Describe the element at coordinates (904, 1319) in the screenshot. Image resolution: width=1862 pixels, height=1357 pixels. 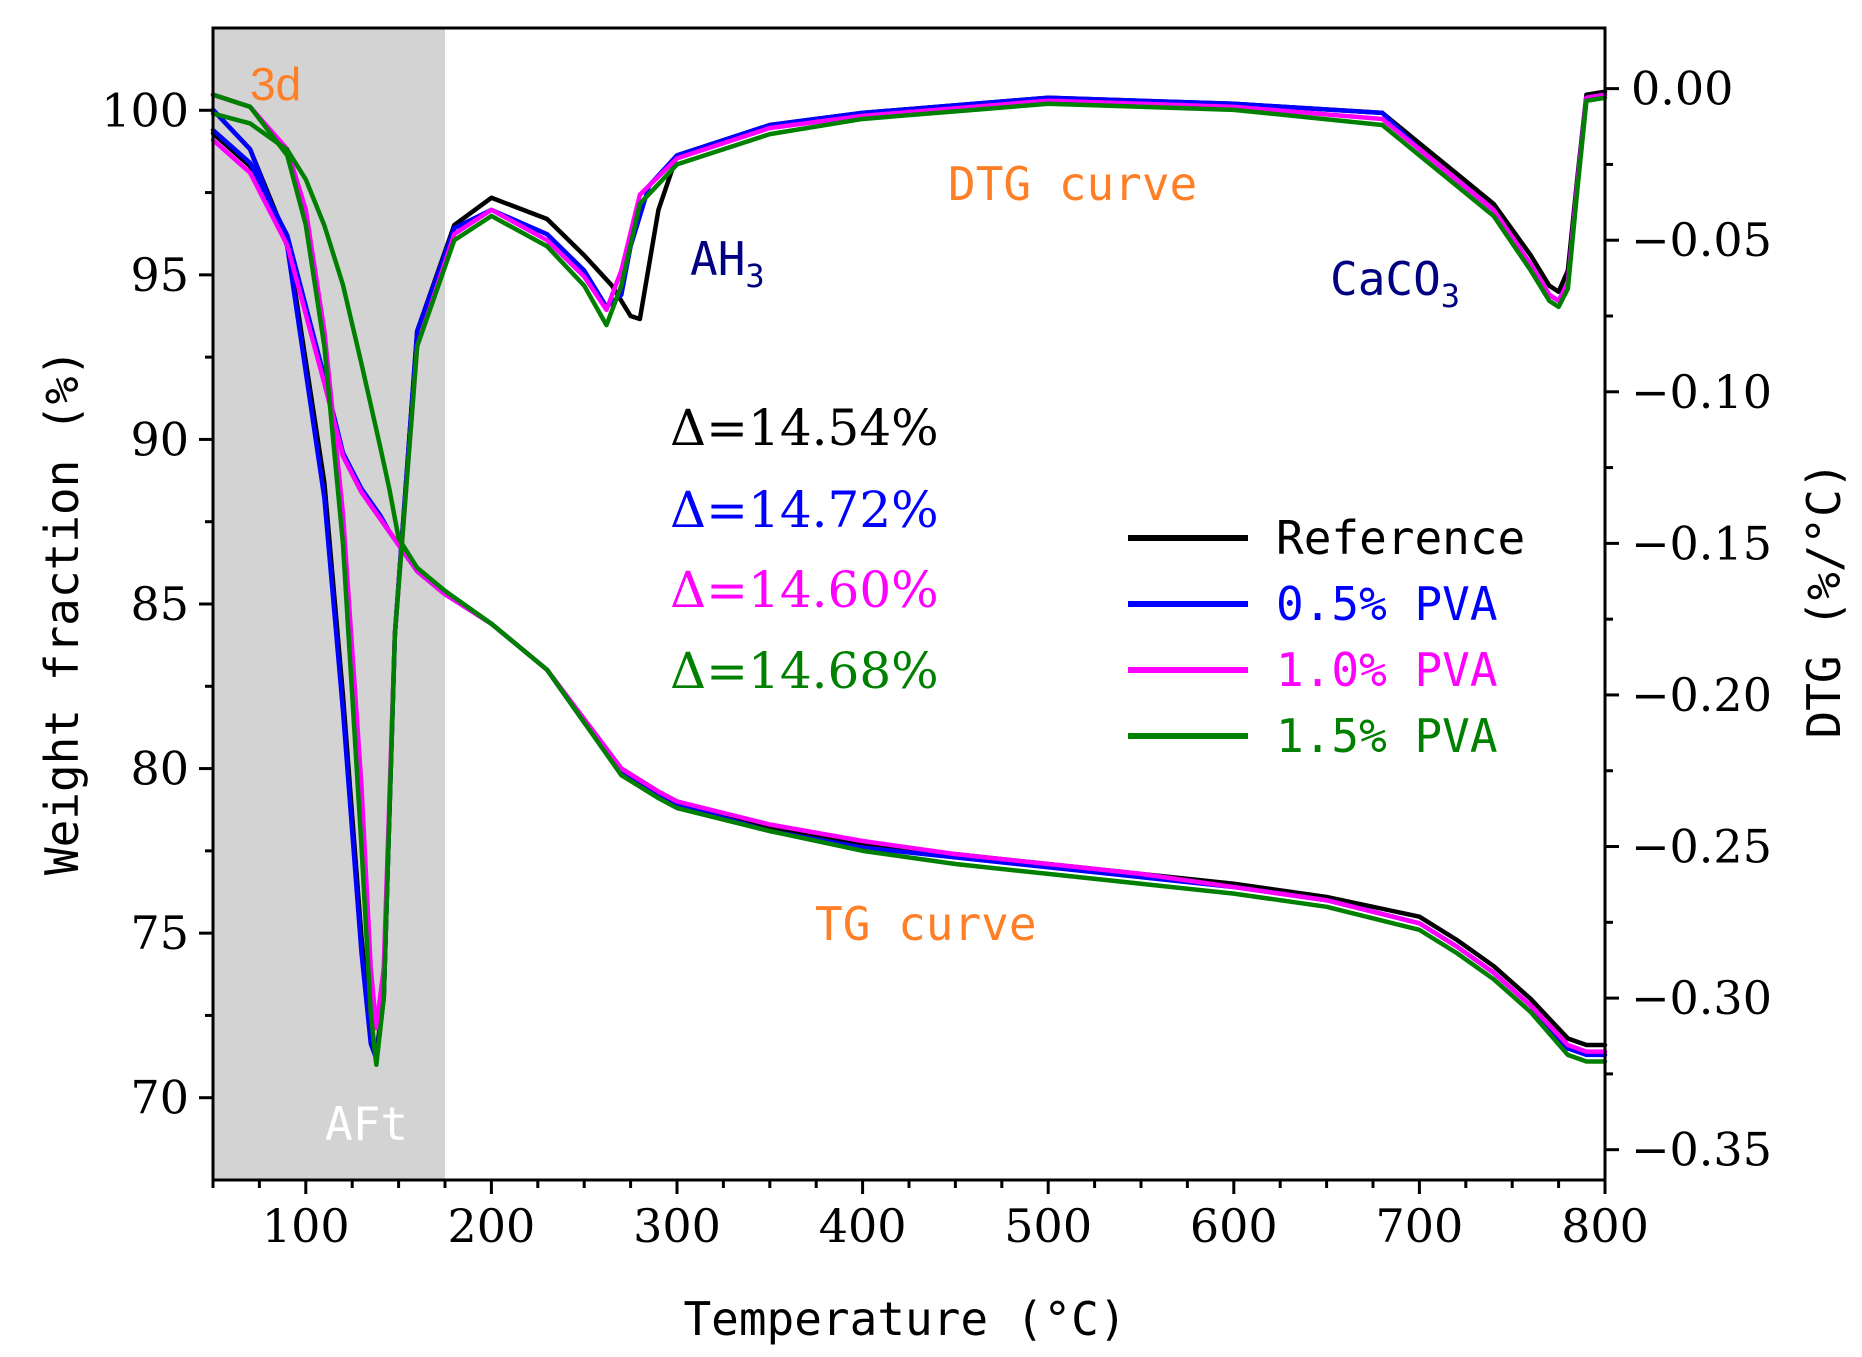
I see `x-axis-label: Temperature (°C)` at that location.